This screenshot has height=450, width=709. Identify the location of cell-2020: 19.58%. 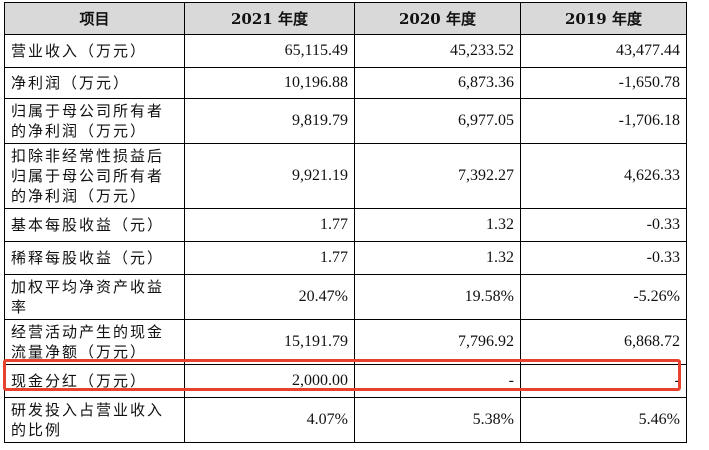
(437, 297).